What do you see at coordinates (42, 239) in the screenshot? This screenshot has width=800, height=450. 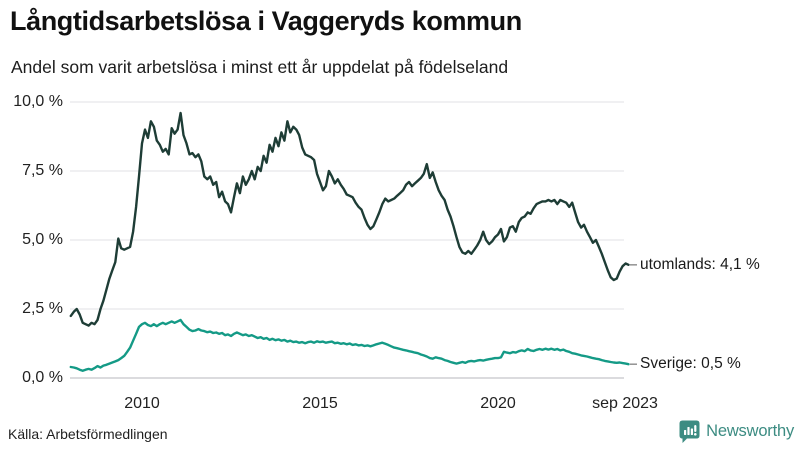 I see `y-axis-tick-label: 5,0 %` at bounding box center [42, 239].